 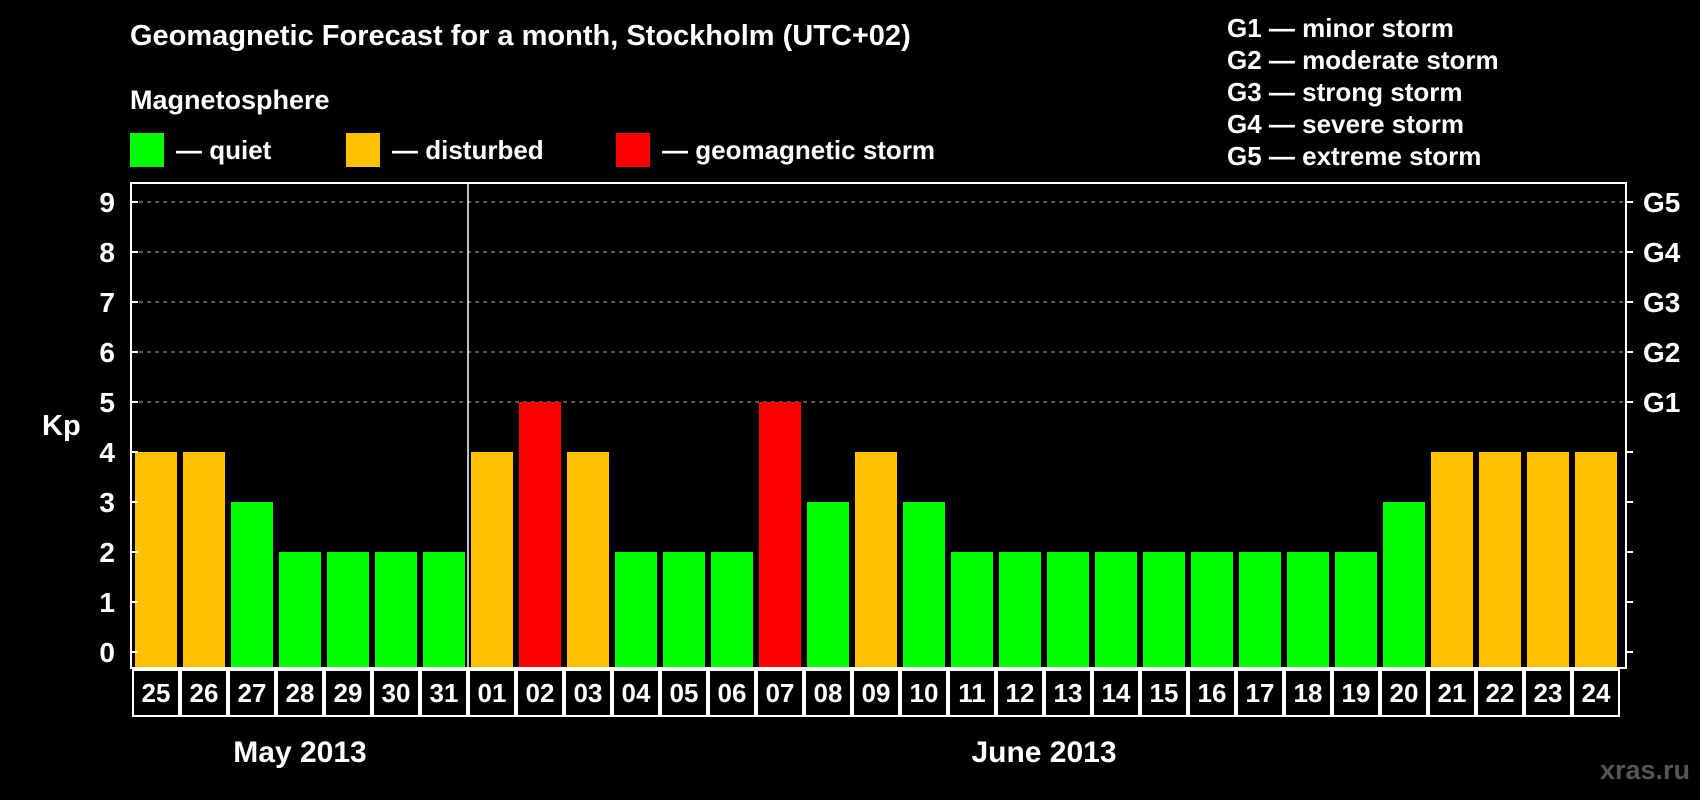 I want to click on day-label-03: 03, so click(x=588, y=693).